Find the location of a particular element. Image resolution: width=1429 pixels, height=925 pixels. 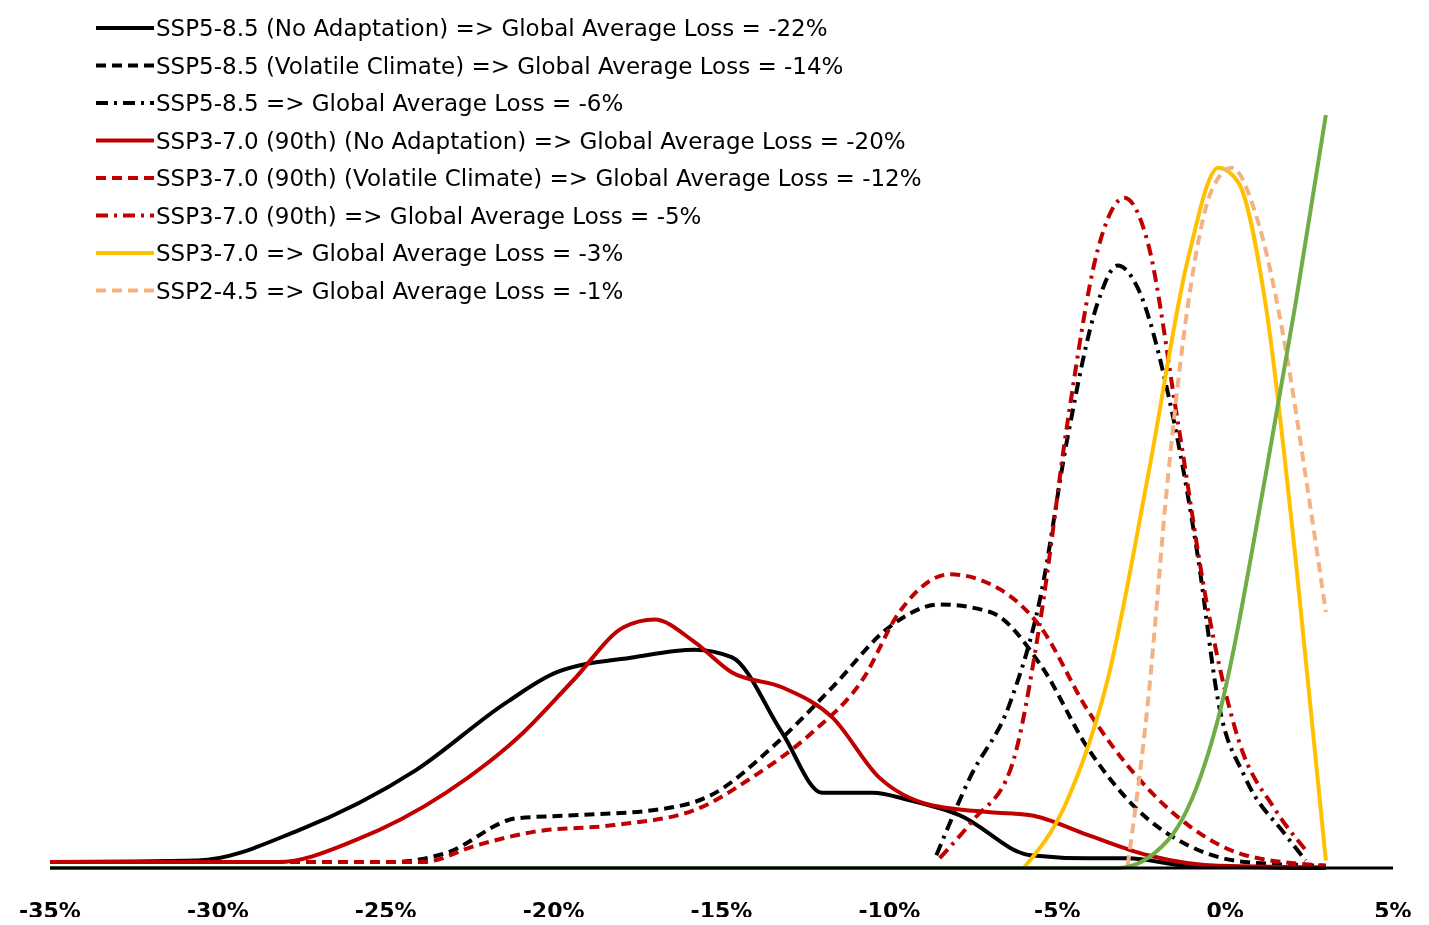

legend-label: SSP5-8.5 (Volatile Climate) => Global Average Loss = -14% is located at coordinates (500, 65).